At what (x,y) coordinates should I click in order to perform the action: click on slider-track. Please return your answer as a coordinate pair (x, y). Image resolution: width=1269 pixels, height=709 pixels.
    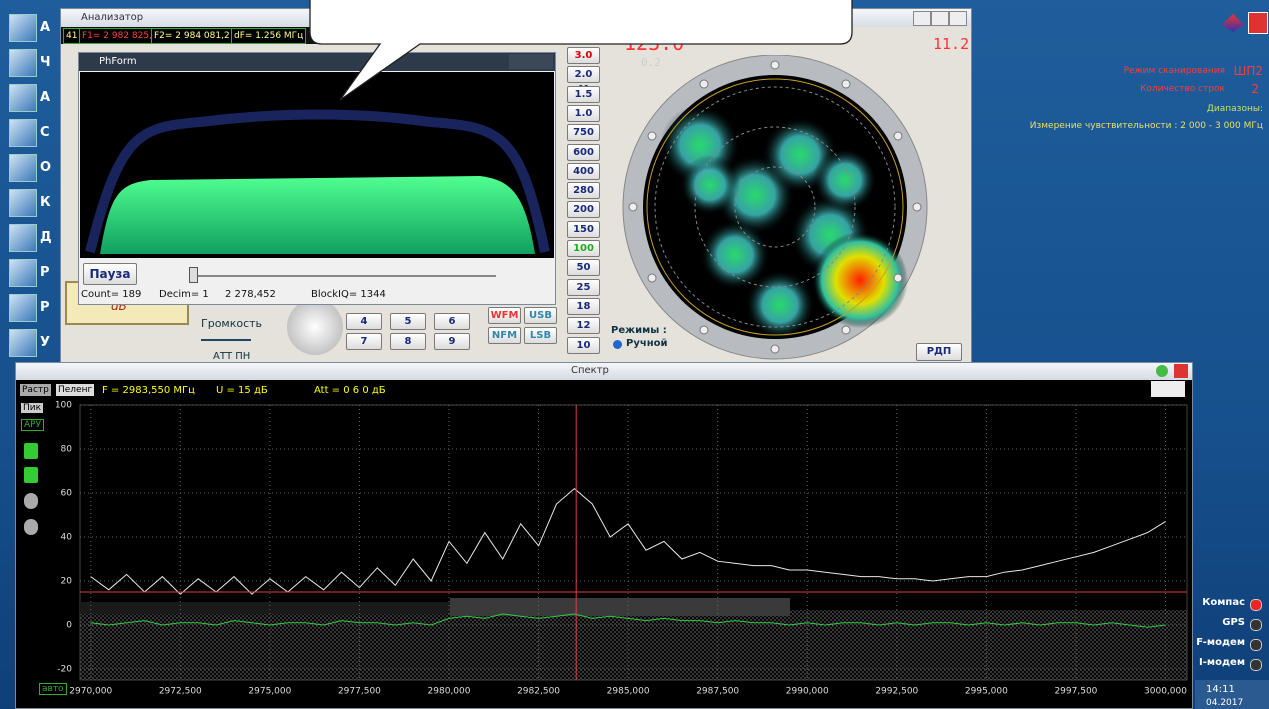
    Looking at the image, I should click on (343, 276).